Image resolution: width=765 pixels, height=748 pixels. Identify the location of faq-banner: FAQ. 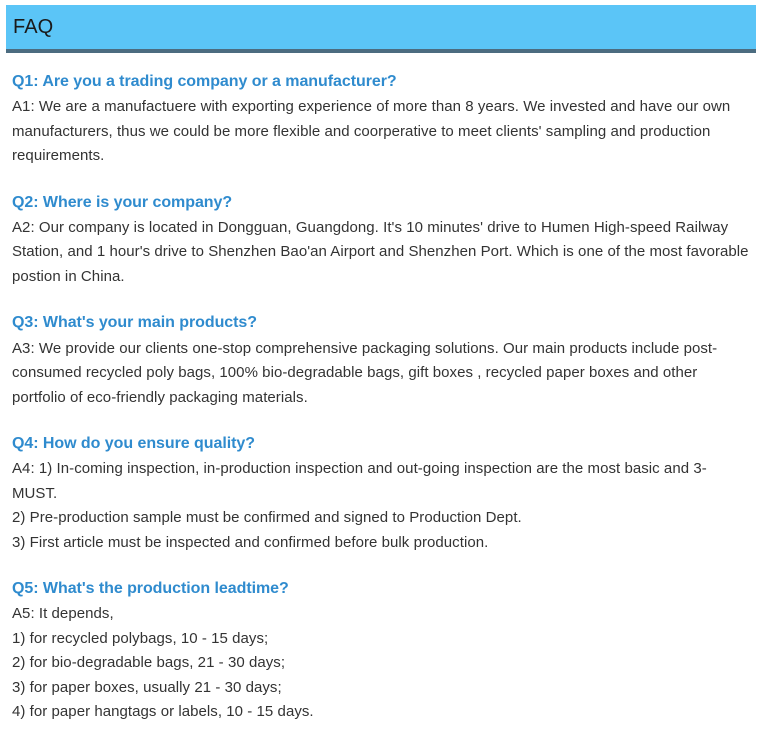
(381, 29).